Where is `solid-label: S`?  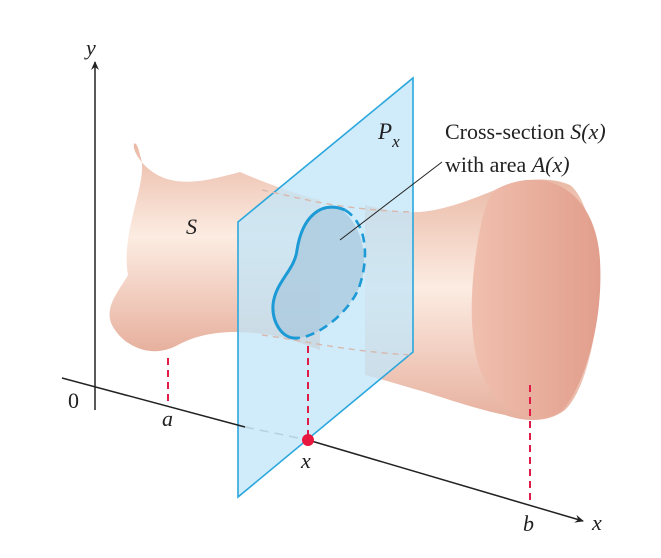
solid-label: S is located at coordinates (191, 226).